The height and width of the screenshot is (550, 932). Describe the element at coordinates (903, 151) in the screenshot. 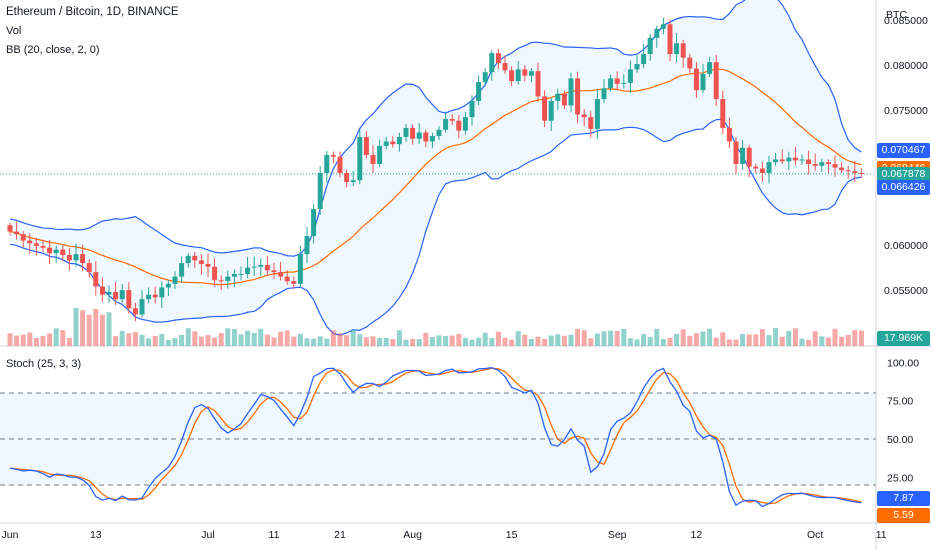

I see `price-tag: 0.070467` at that location.